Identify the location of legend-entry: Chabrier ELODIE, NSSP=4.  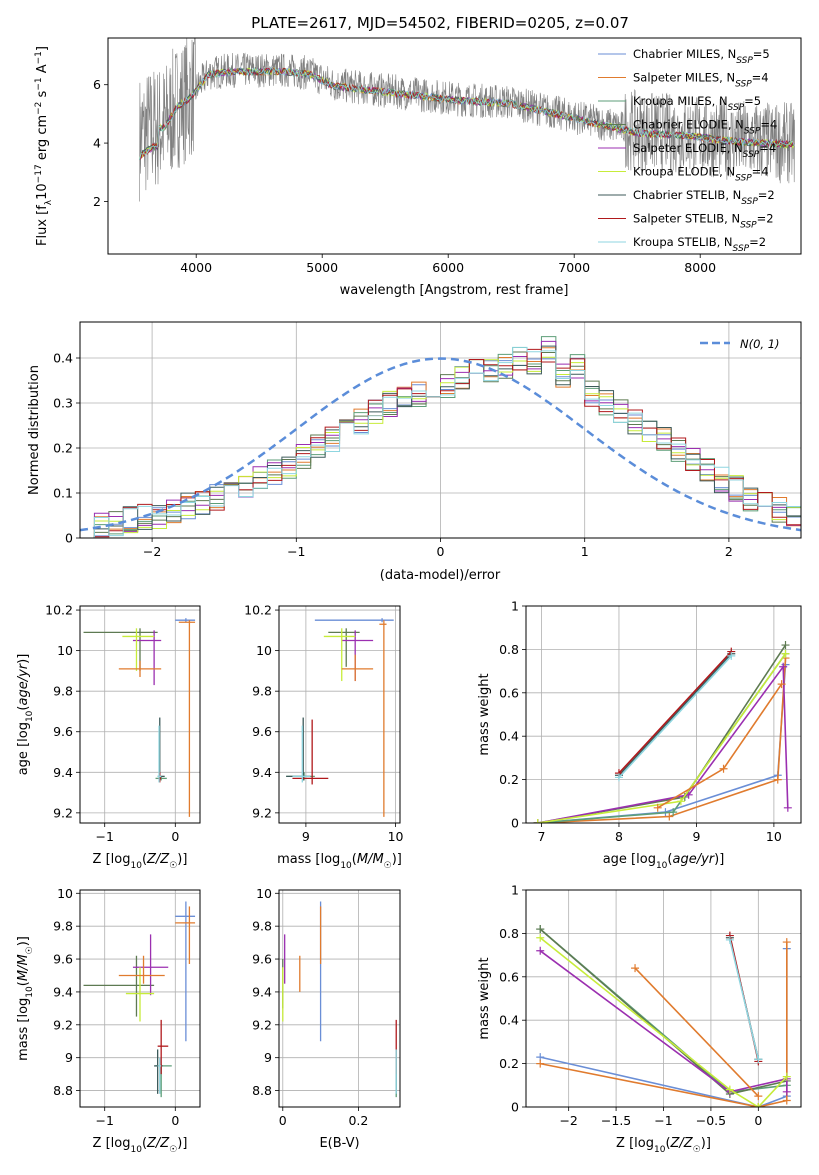
(705, 127).